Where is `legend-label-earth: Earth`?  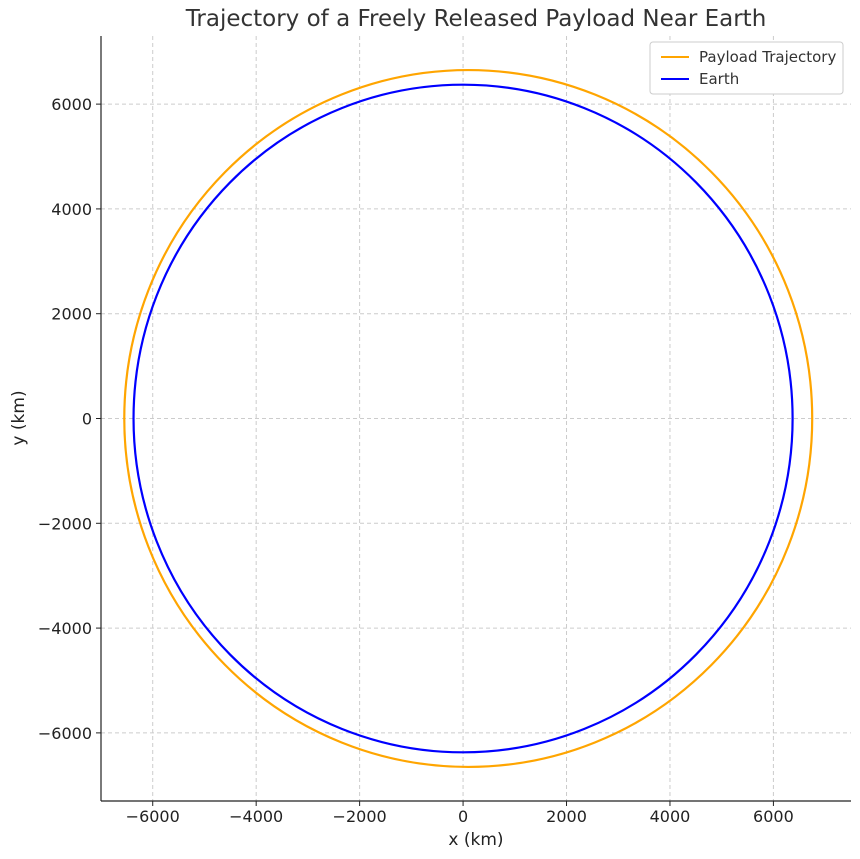
legend-label-earth: Earth is located at coordinates (719, 79).